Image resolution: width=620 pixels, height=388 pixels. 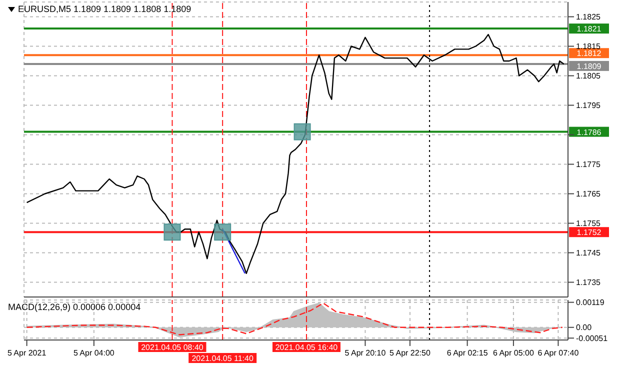 What do you see at coordinates (410, 353) in the screenshot?
I see `x-tick-label: 5 Apr 22:50` at bounding box center [410, 353].